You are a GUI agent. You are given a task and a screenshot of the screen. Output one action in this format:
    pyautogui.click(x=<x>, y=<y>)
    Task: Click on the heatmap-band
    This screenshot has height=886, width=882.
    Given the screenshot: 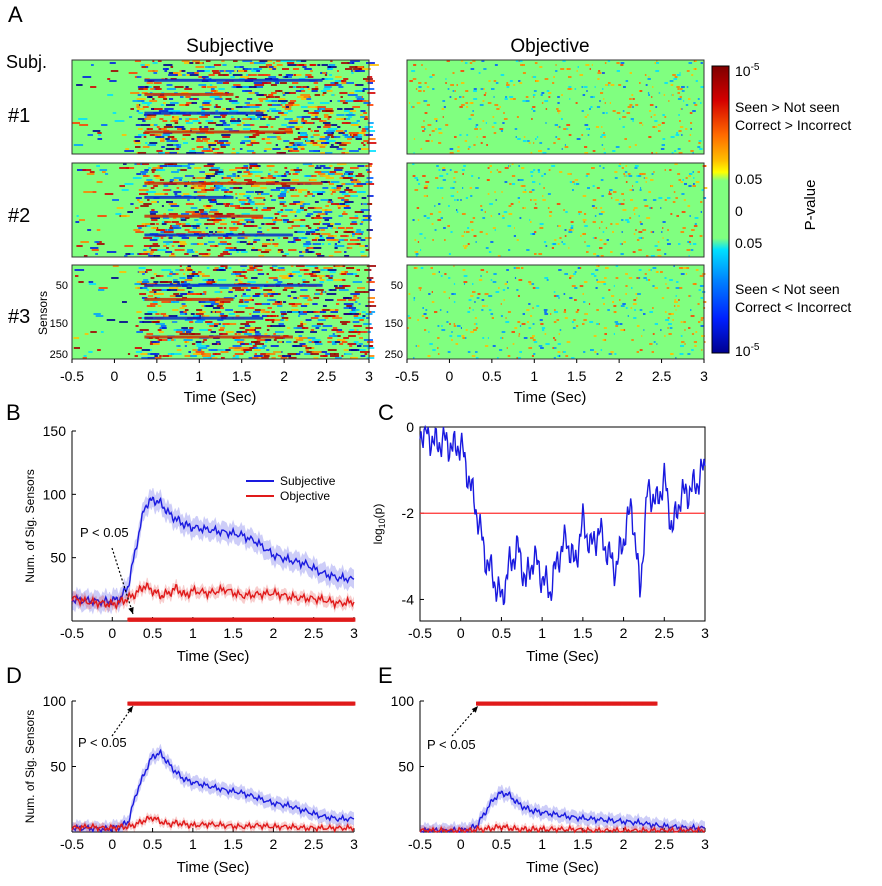 What is the action you would take?
    pyautogui.click(x=233, y=285)
    